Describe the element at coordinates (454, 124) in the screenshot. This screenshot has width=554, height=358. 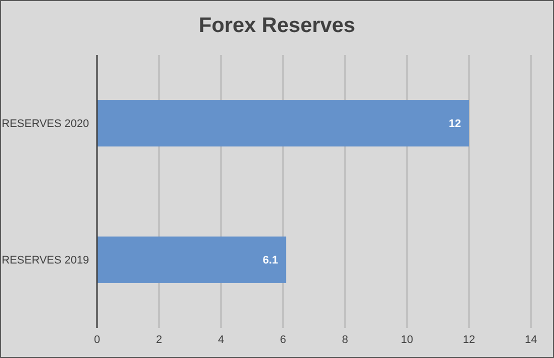
I see `data-label: 12` at that location.